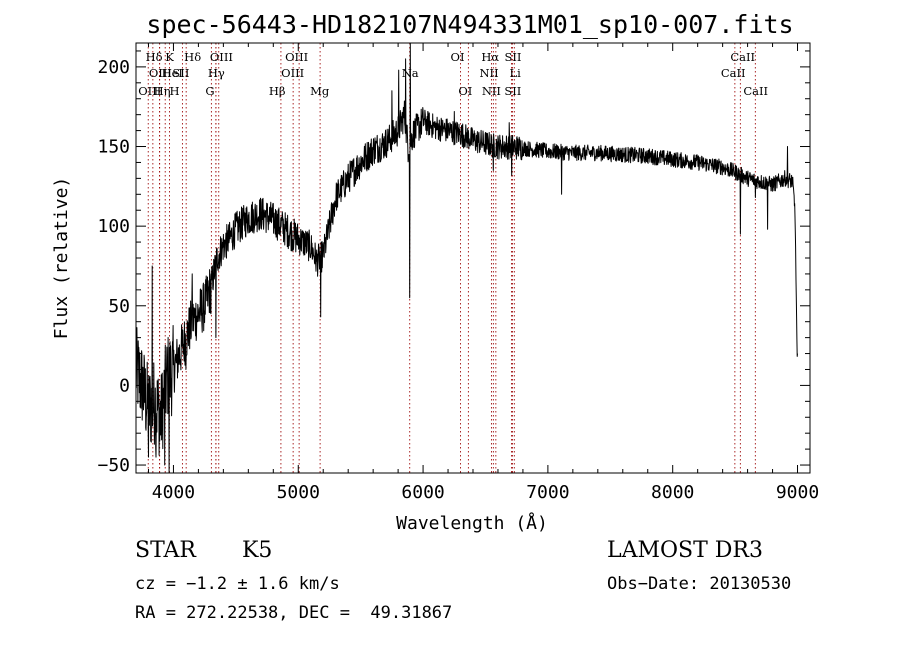 The width and height of the screenshot is (900, 649). I want to click on line-label: H, so click(174, 91).